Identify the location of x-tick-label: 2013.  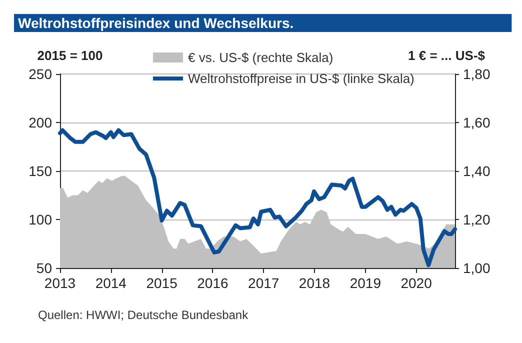
(60, 283).